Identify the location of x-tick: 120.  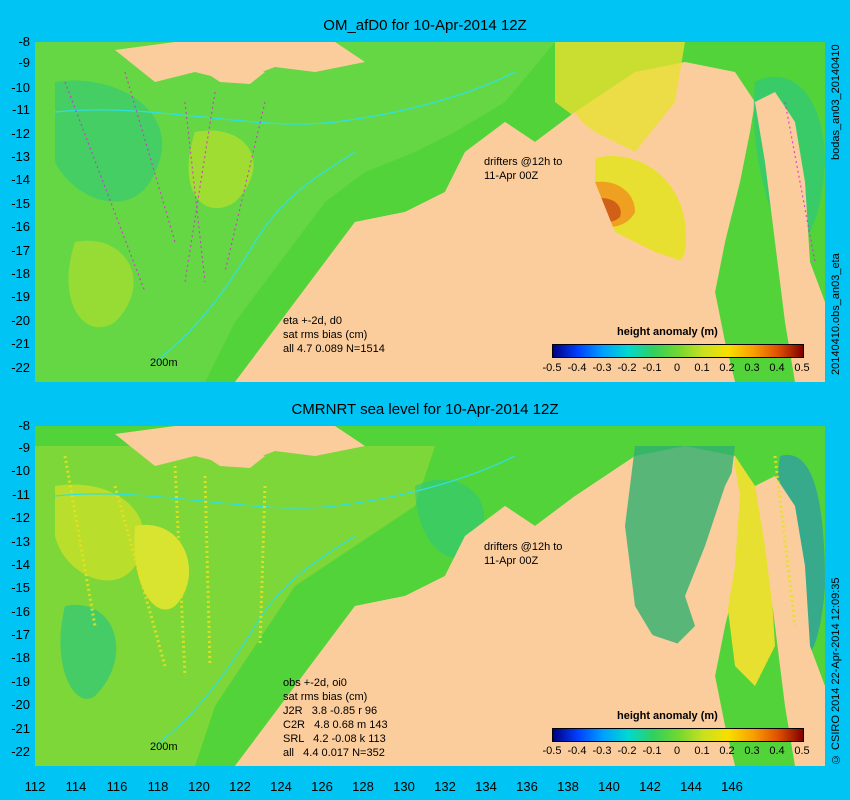
(199, 786).